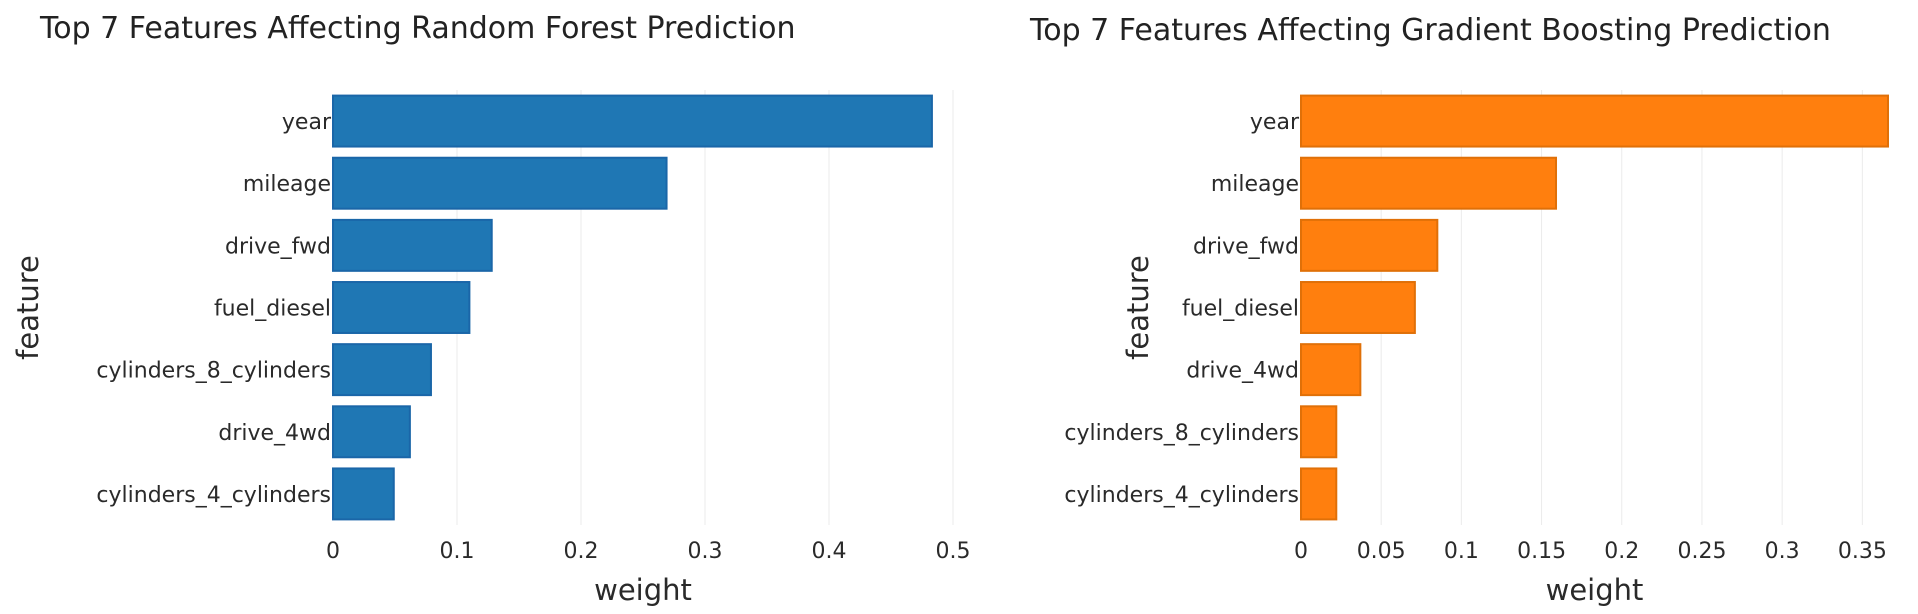  What do you see at coordinates (829, 551) in the screenshot?
I see `rf-x-tick-label: 0.4` at bounding box center [829, 551].